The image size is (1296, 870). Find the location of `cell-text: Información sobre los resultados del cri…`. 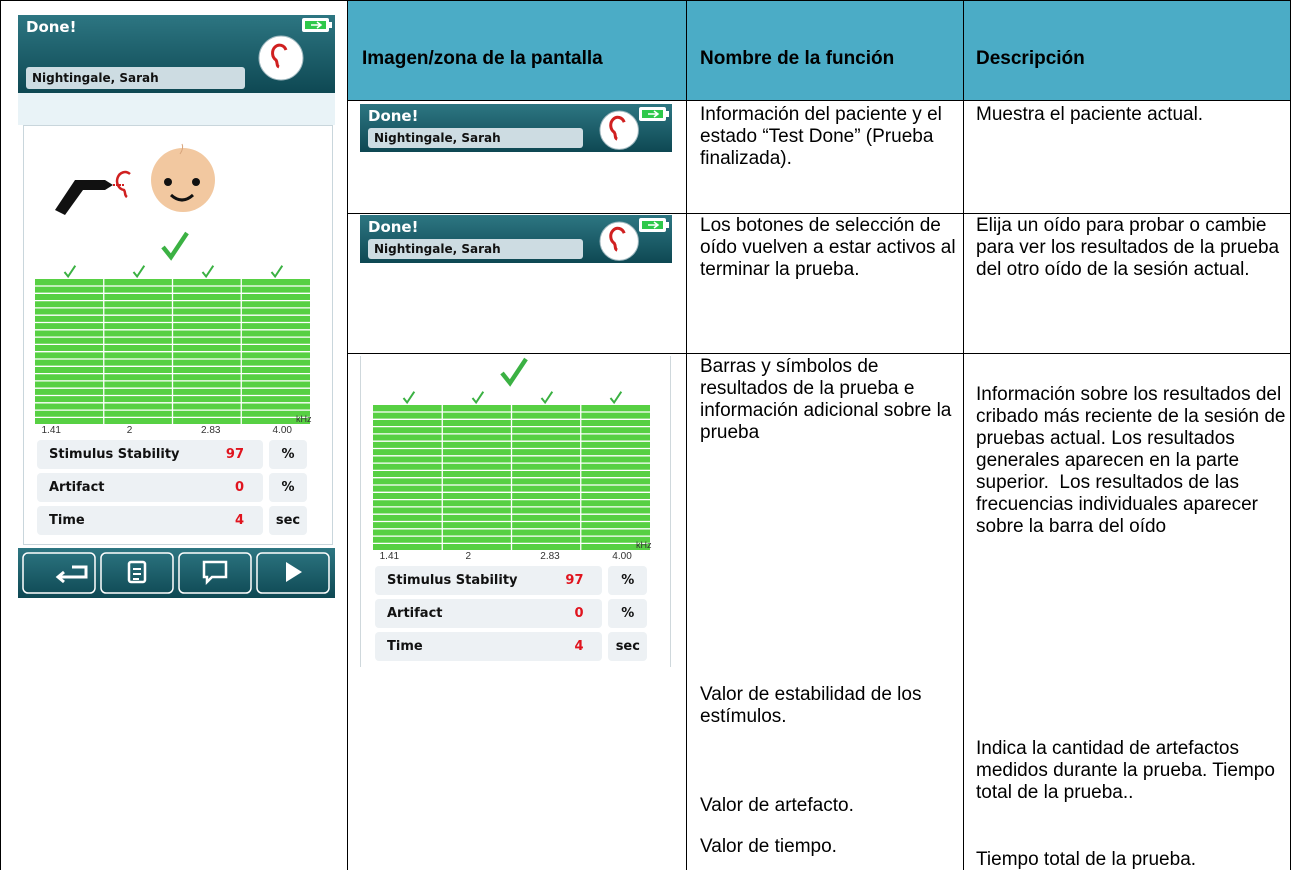

cell-text: Información sobre los resultados del cri… is located at coordinates (1133, 460).